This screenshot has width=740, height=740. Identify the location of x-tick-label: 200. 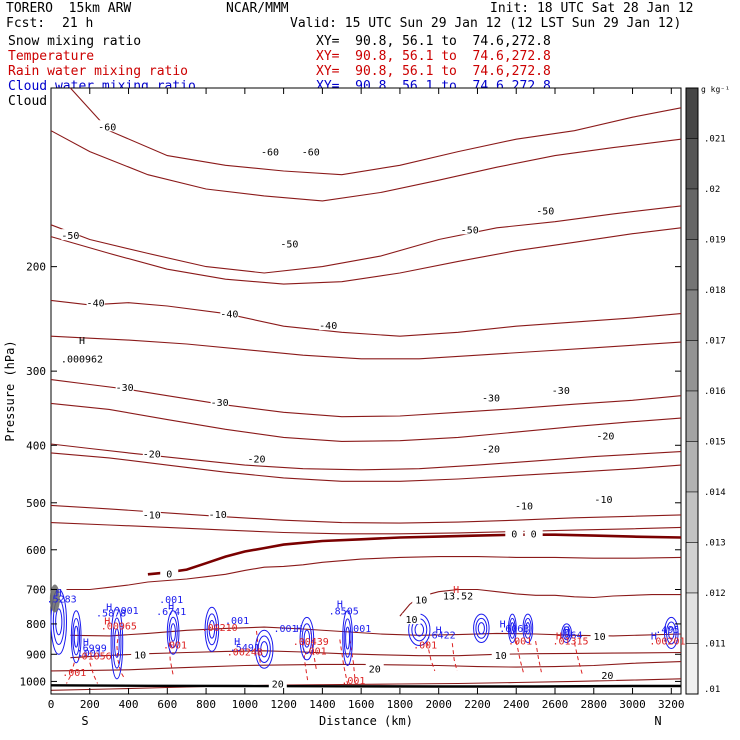
(90, 704).